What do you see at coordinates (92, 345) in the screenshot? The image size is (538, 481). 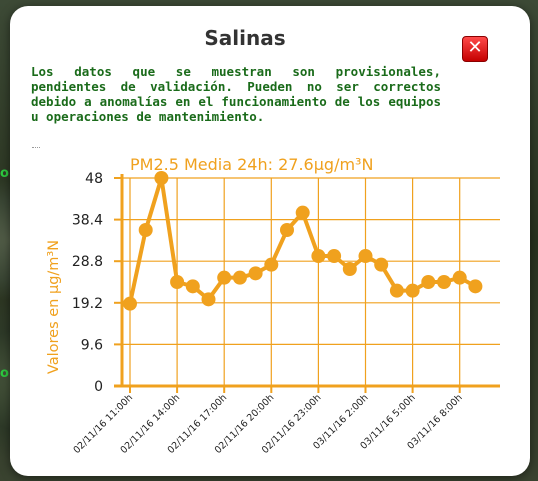 I see `y-tick-label: 9.6` at bounding box center [92, 345].